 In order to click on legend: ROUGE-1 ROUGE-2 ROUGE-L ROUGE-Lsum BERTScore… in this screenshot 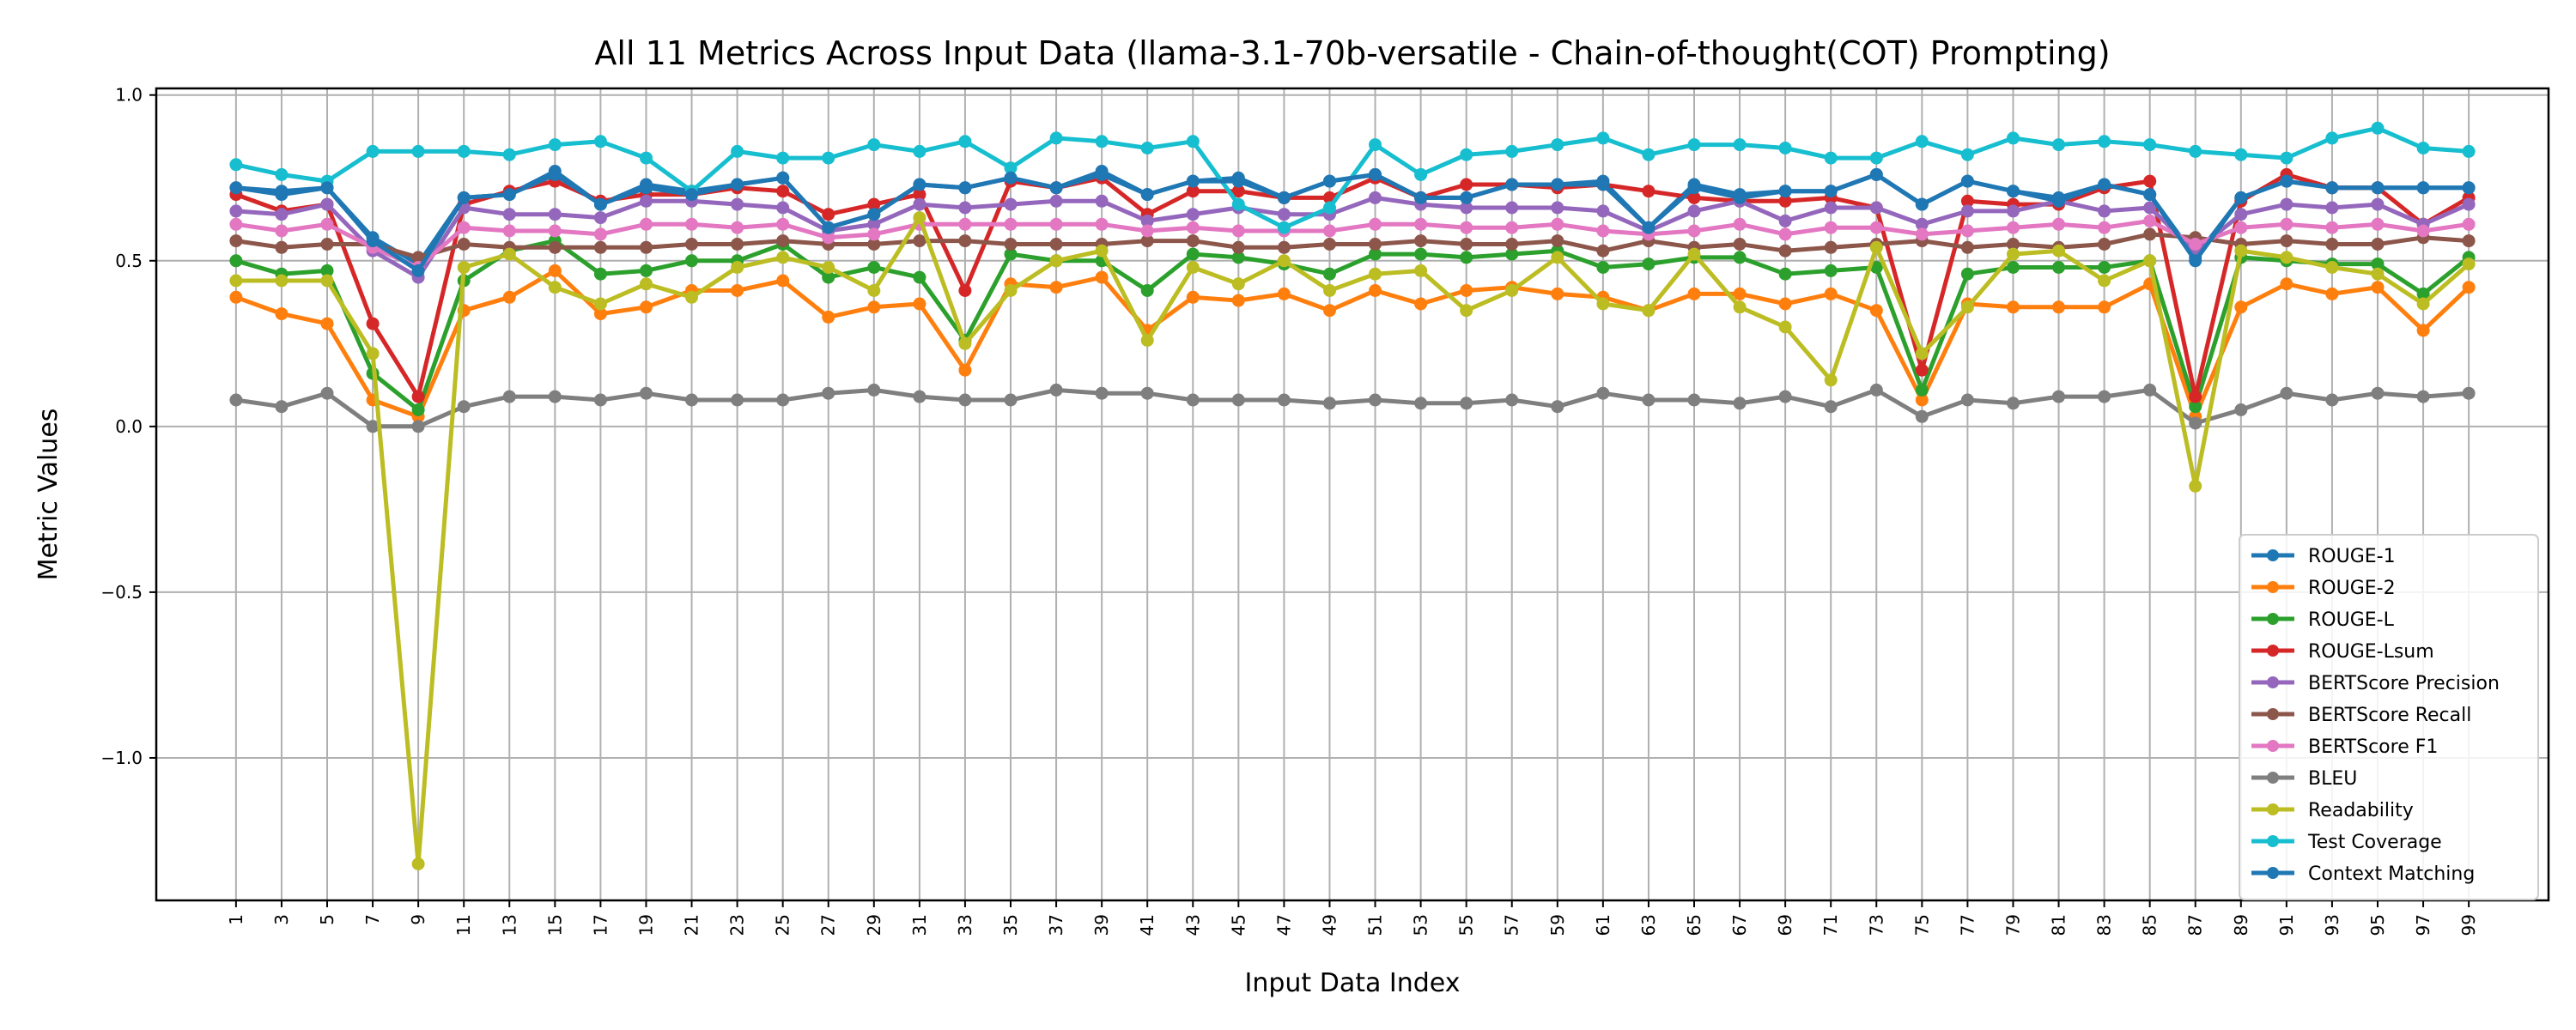, I will do `click(2389, 717)`.